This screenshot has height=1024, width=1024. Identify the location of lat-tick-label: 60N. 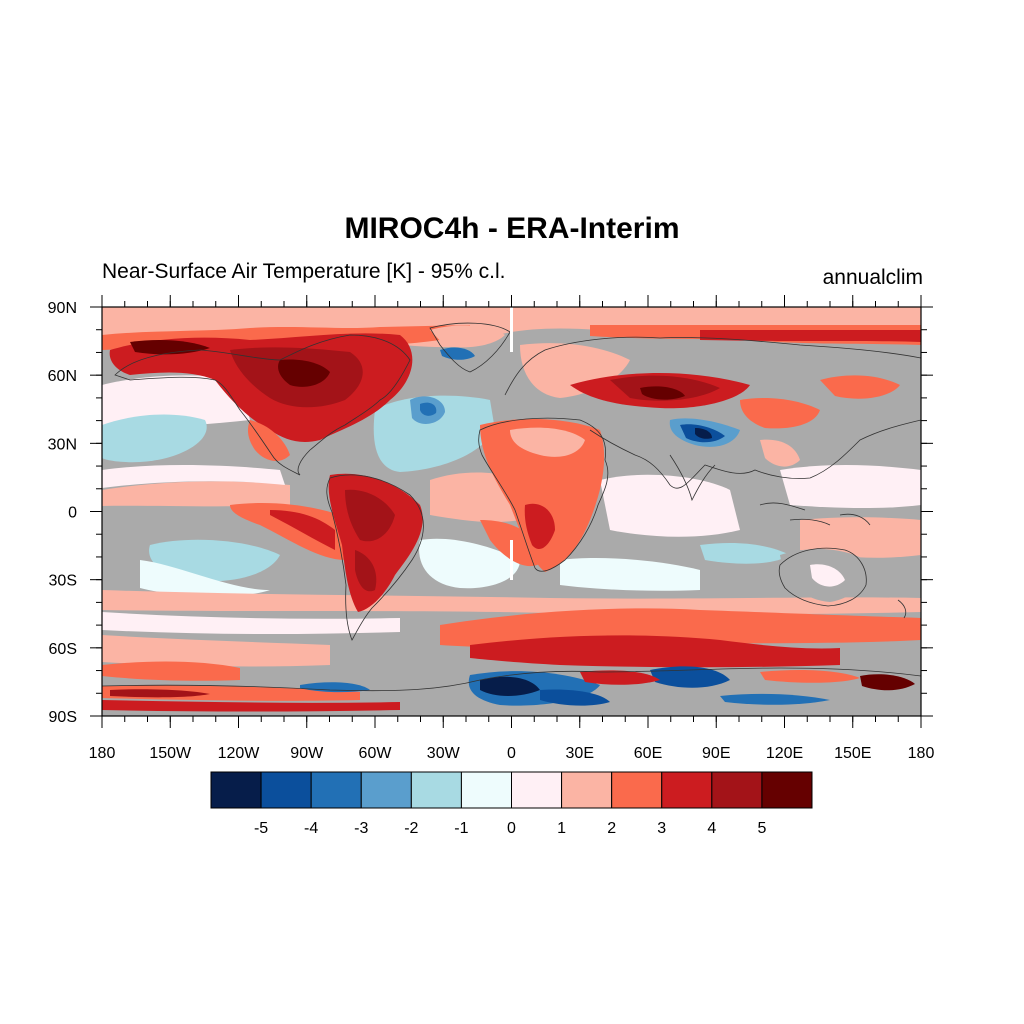
(62, 376).